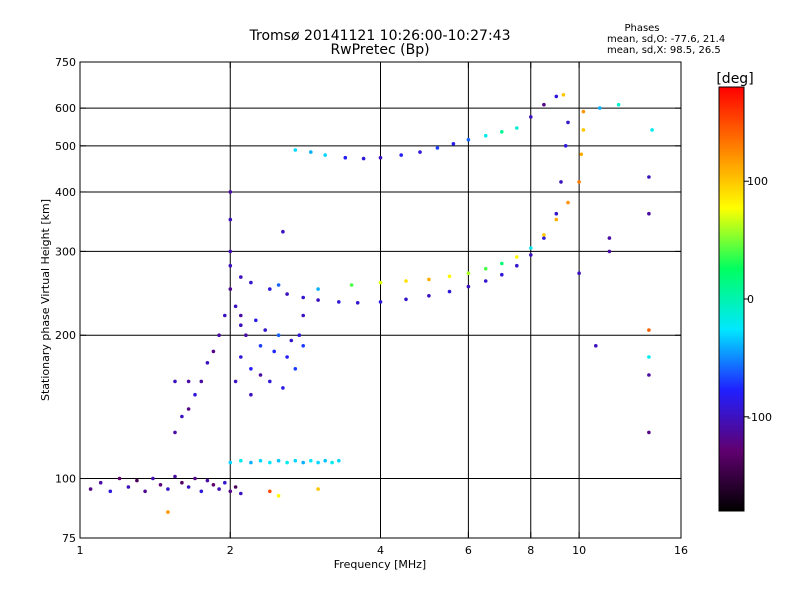 The height and width of the screenshot is (600, 800). I want to click on y-tick-label: 400, so click(65, 192).